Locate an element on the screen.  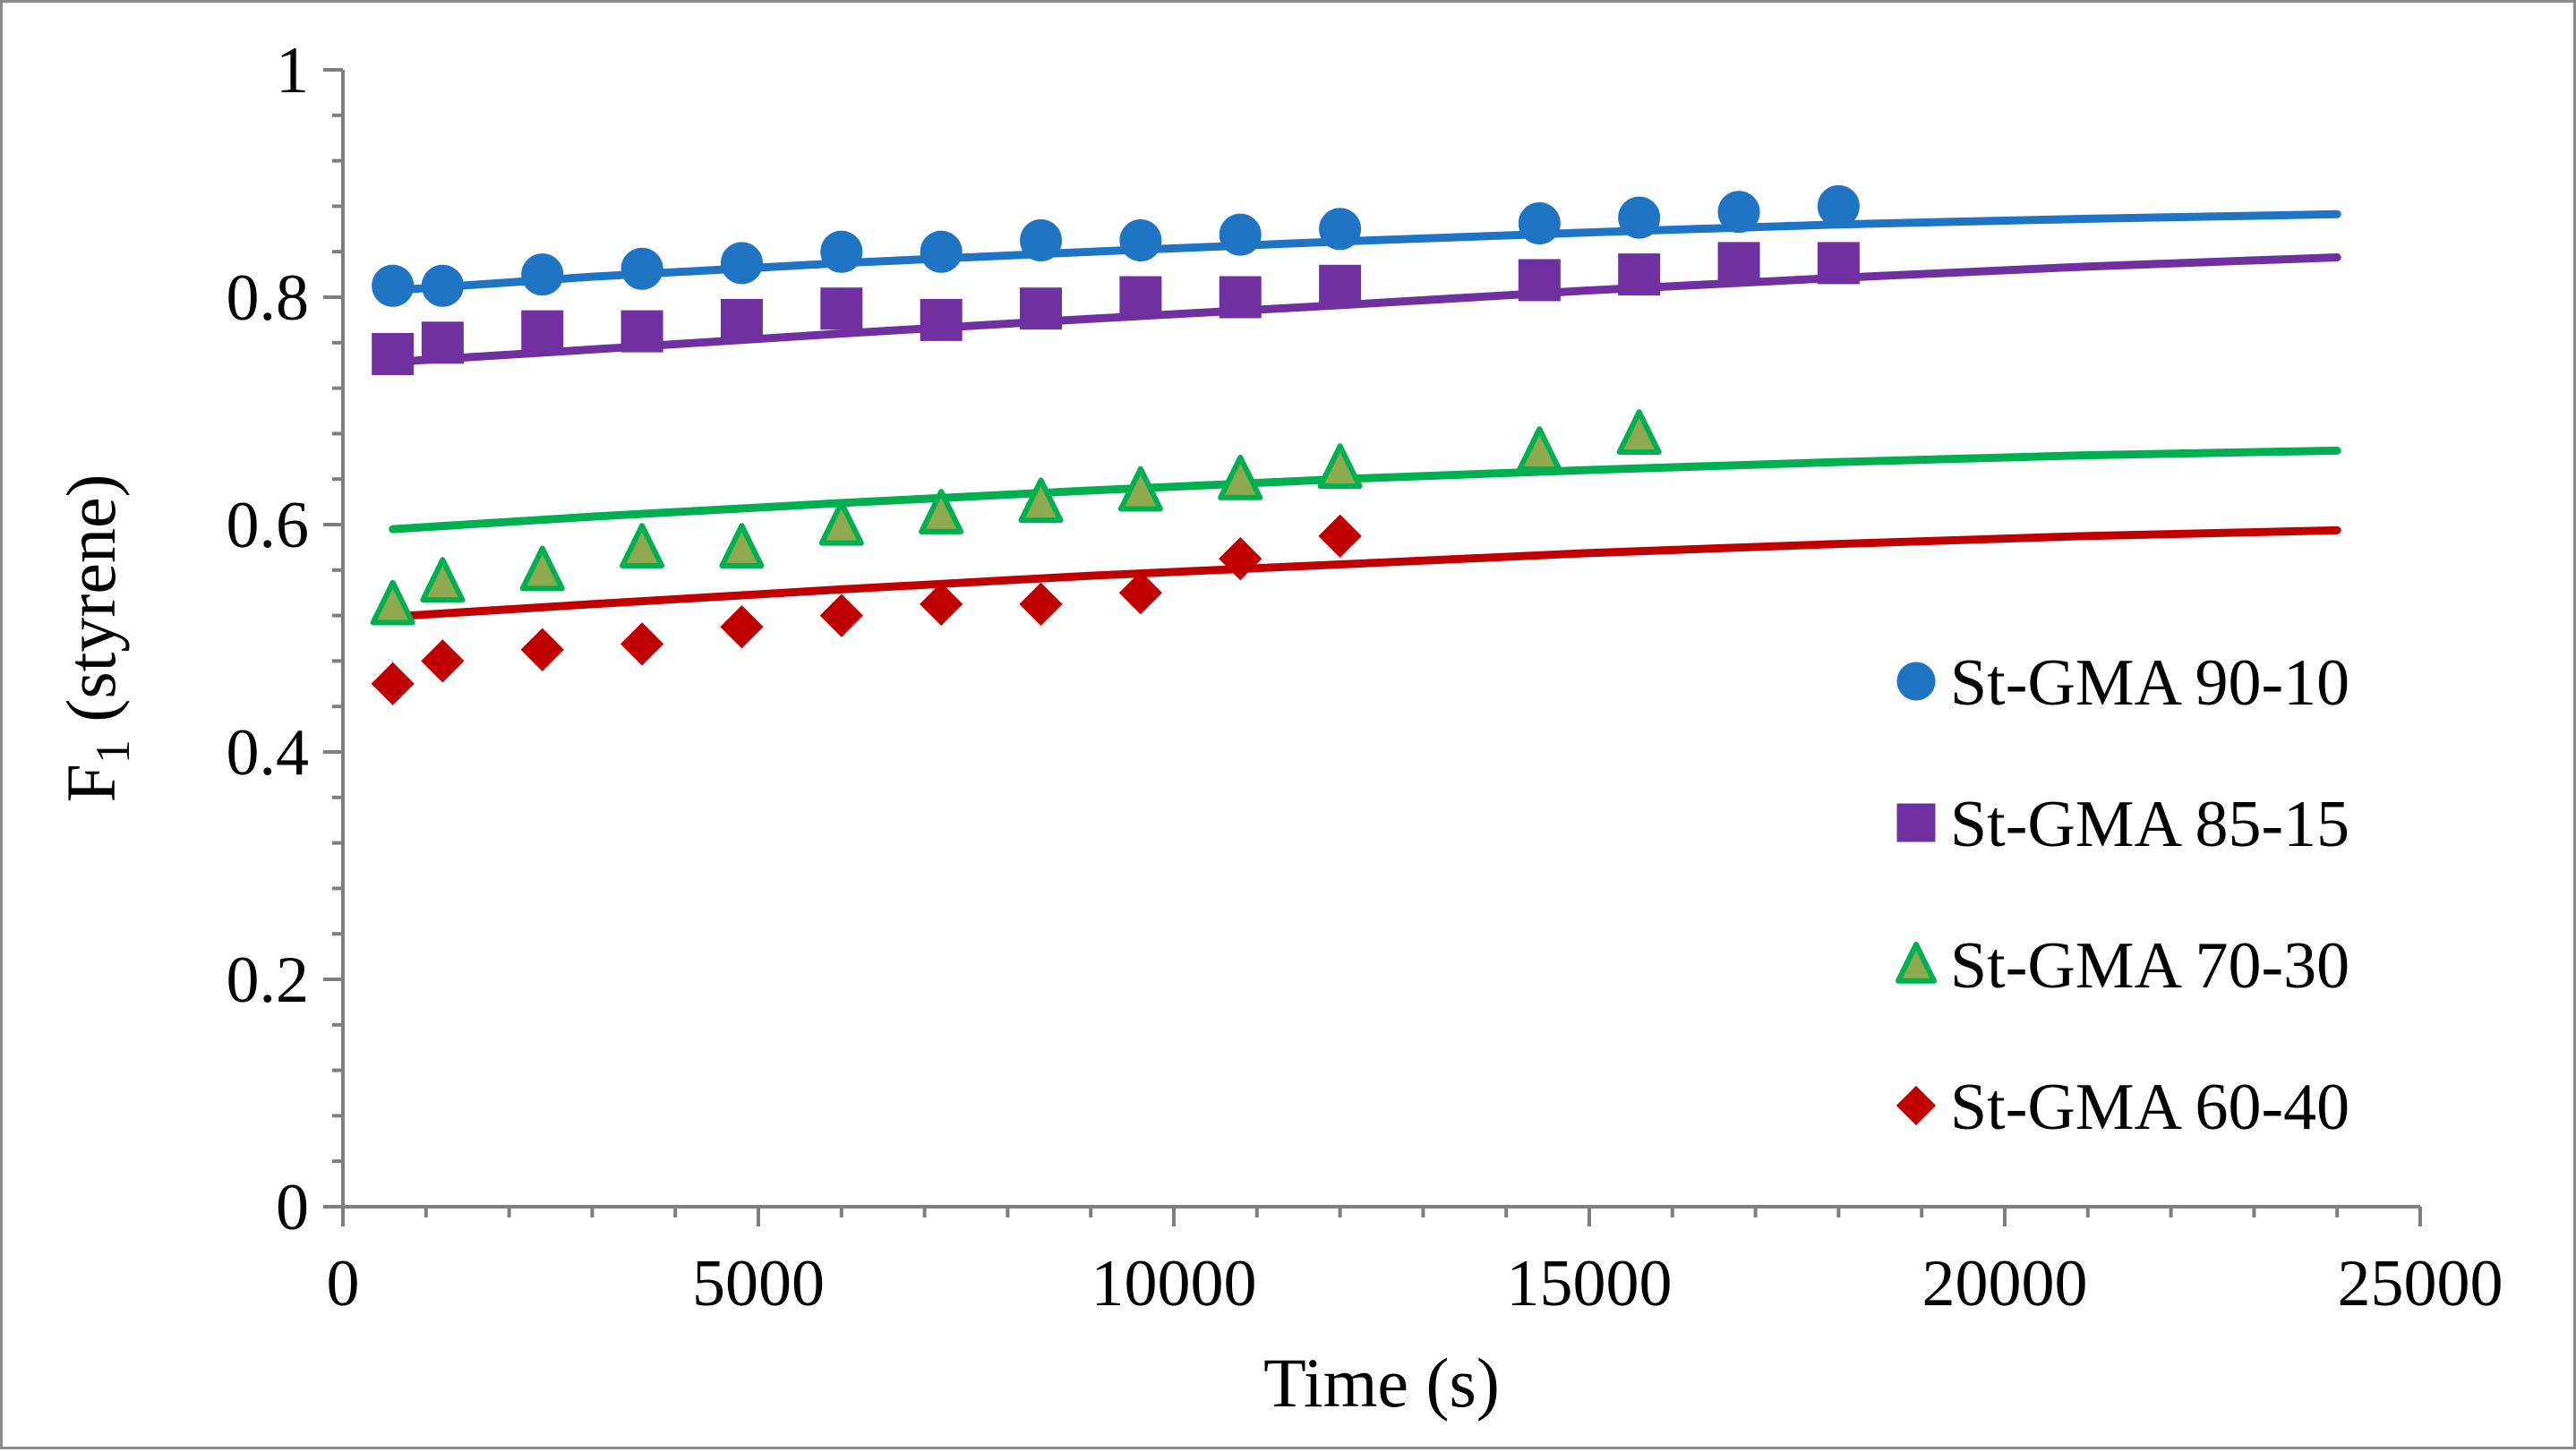
x-axis-title: Time (s) is located at coordinates (1381, 1383).